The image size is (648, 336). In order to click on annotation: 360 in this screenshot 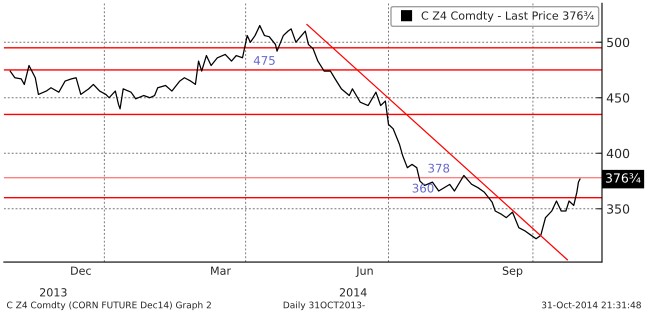, I will do `click(423, 188)`.